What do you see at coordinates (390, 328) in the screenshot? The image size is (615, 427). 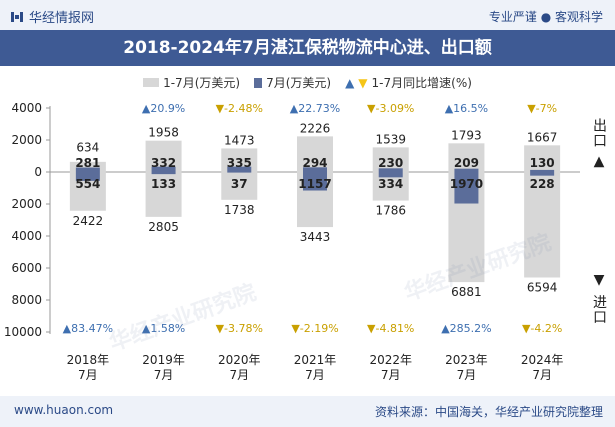 I see `label-import-growth: ▼-4.81%` at bounding box center [390, 328].